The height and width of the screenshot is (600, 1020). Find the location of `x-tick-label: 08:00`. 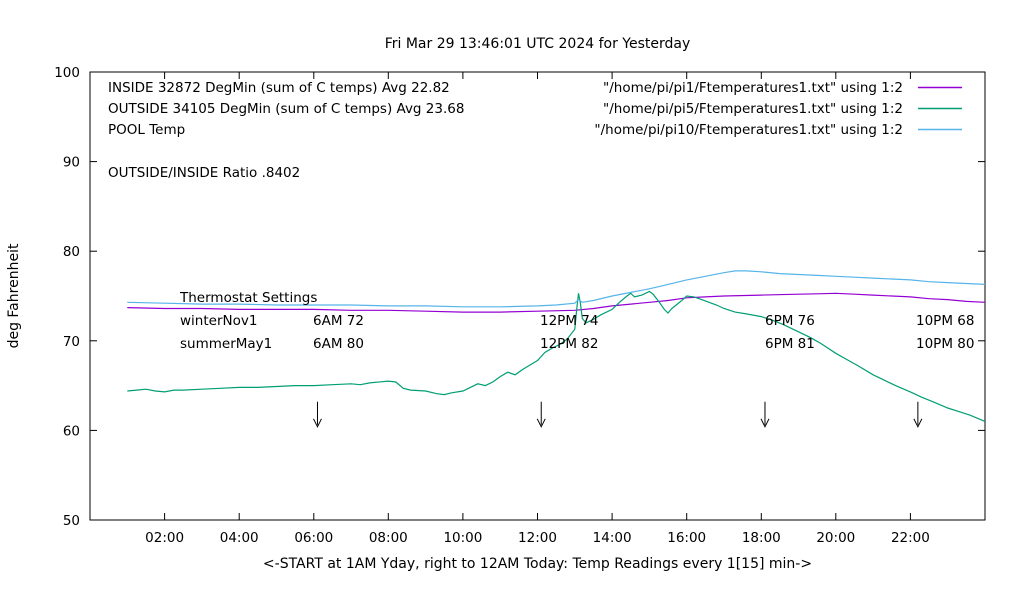

x-tick-label: 08:00 is located at coordinates (388, 538).